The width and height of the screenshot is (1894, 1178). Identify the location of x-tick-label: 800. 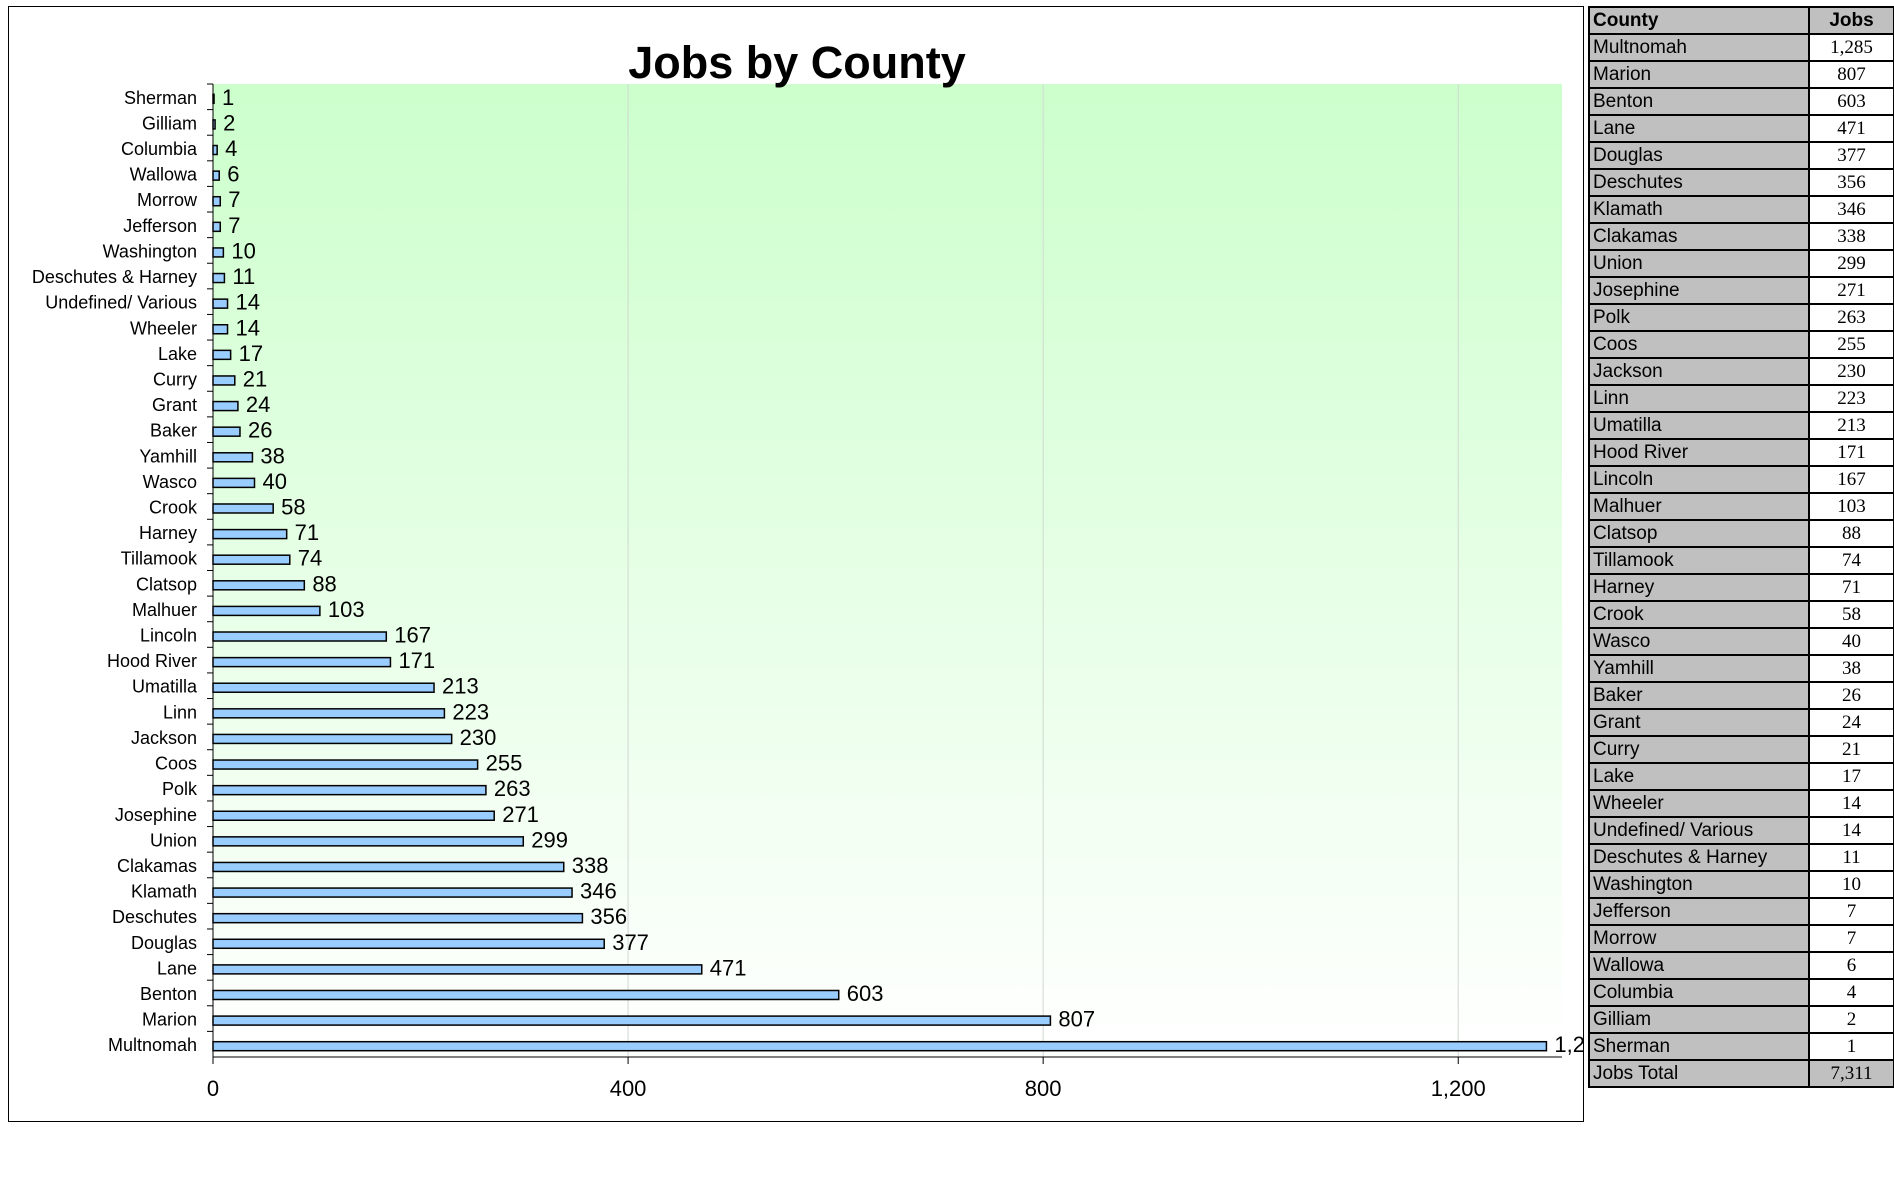
(1043, 1088).